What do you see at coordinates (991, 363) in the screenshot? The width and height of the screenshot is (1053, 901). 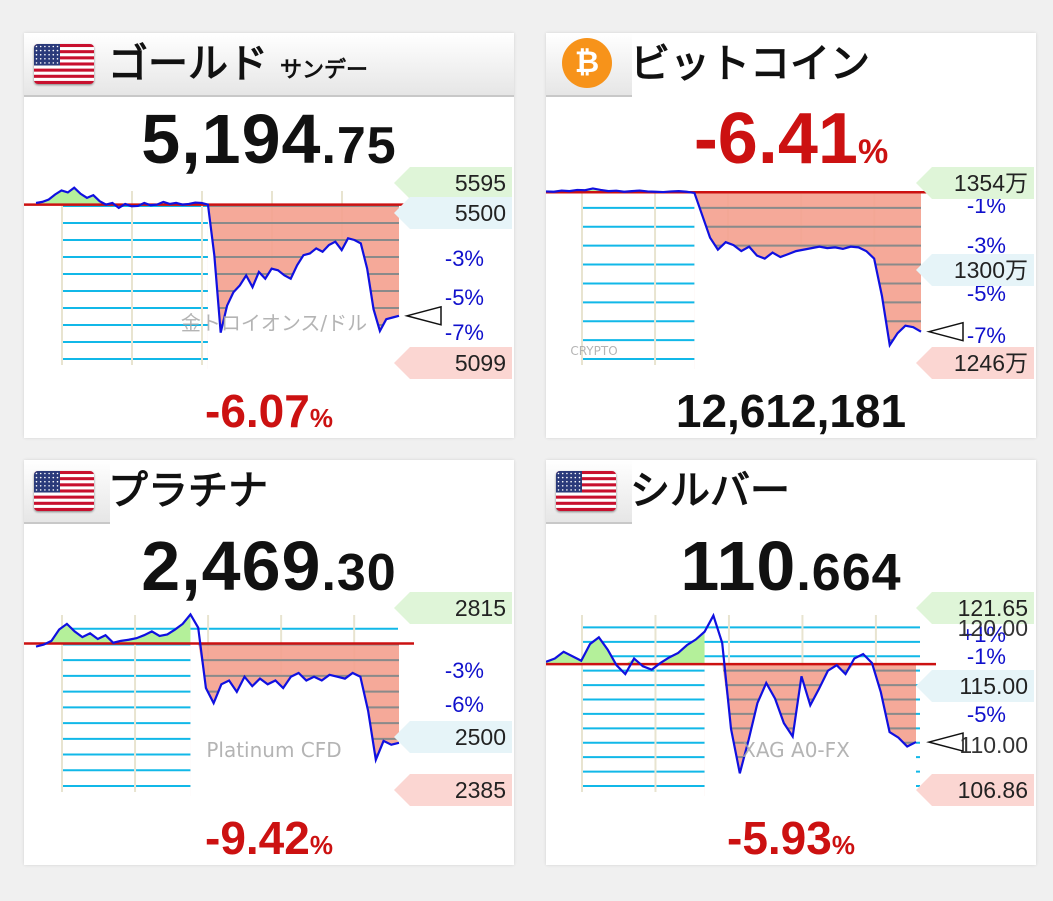 I see `price-label-low: 1246万` at bounding box center [991, 363].